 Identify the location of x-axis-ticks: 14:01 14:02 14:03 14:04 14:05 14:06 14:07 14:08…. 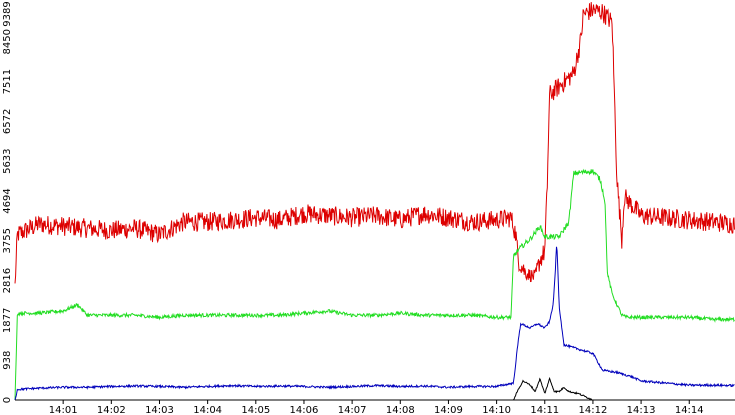
(376, 407).